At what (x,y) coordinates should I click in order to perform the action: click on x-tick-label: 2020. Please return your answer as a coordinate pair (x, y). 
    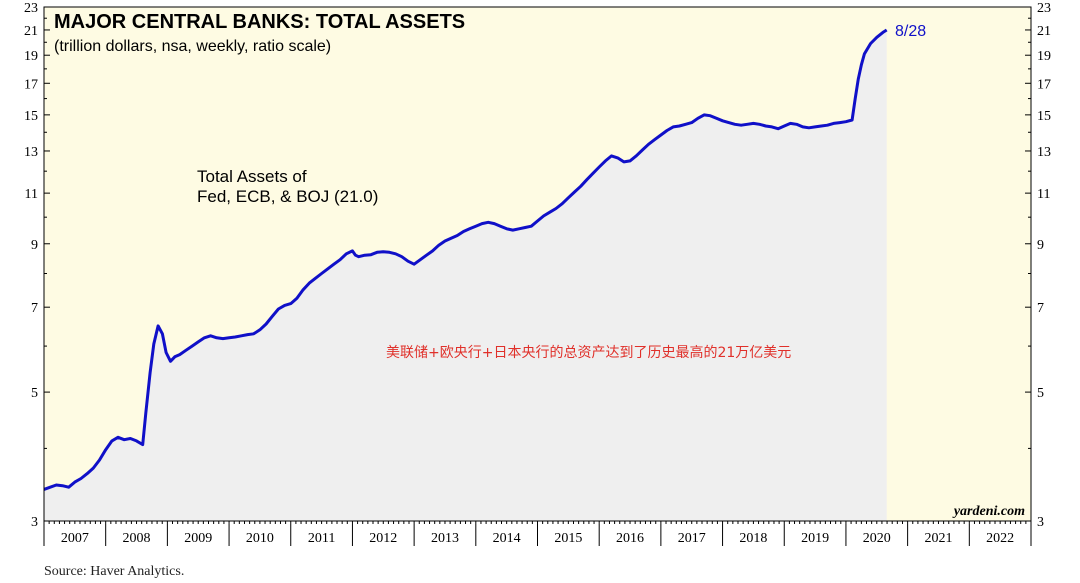
    Looking at the image, I should click on (877, 538).